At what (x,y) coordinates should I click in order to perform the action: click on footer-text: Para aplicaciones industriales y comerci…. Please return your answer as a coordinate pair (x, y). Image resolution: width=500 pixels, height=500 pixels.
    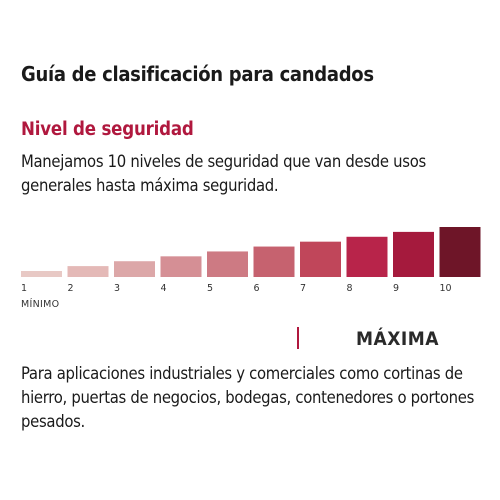
    Looking at the image, I should click on (248, 397).